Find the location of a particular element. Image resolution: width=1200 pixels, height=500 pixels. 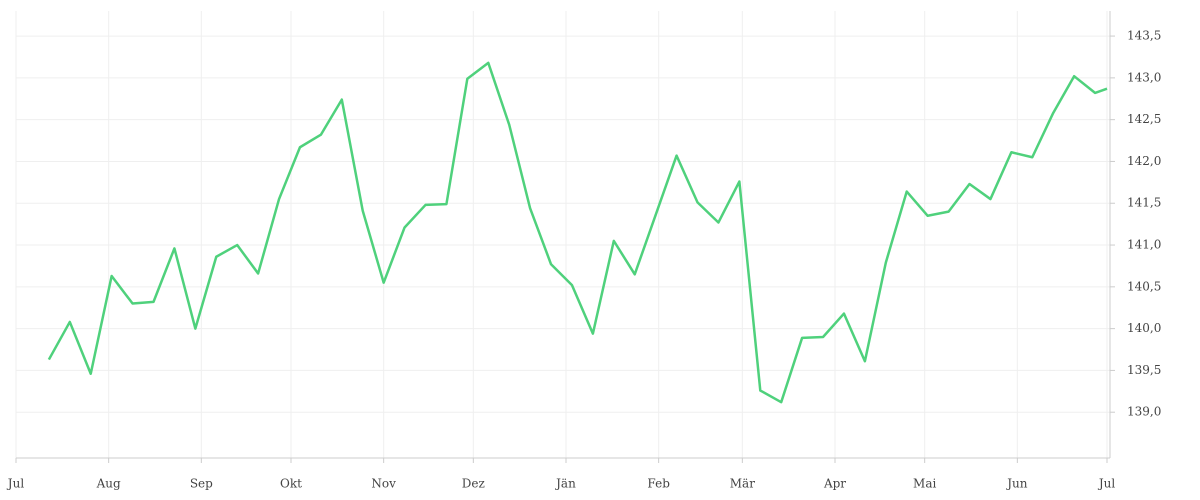

y-tick-label: 140,5 is located at coordinates (1144, 286).